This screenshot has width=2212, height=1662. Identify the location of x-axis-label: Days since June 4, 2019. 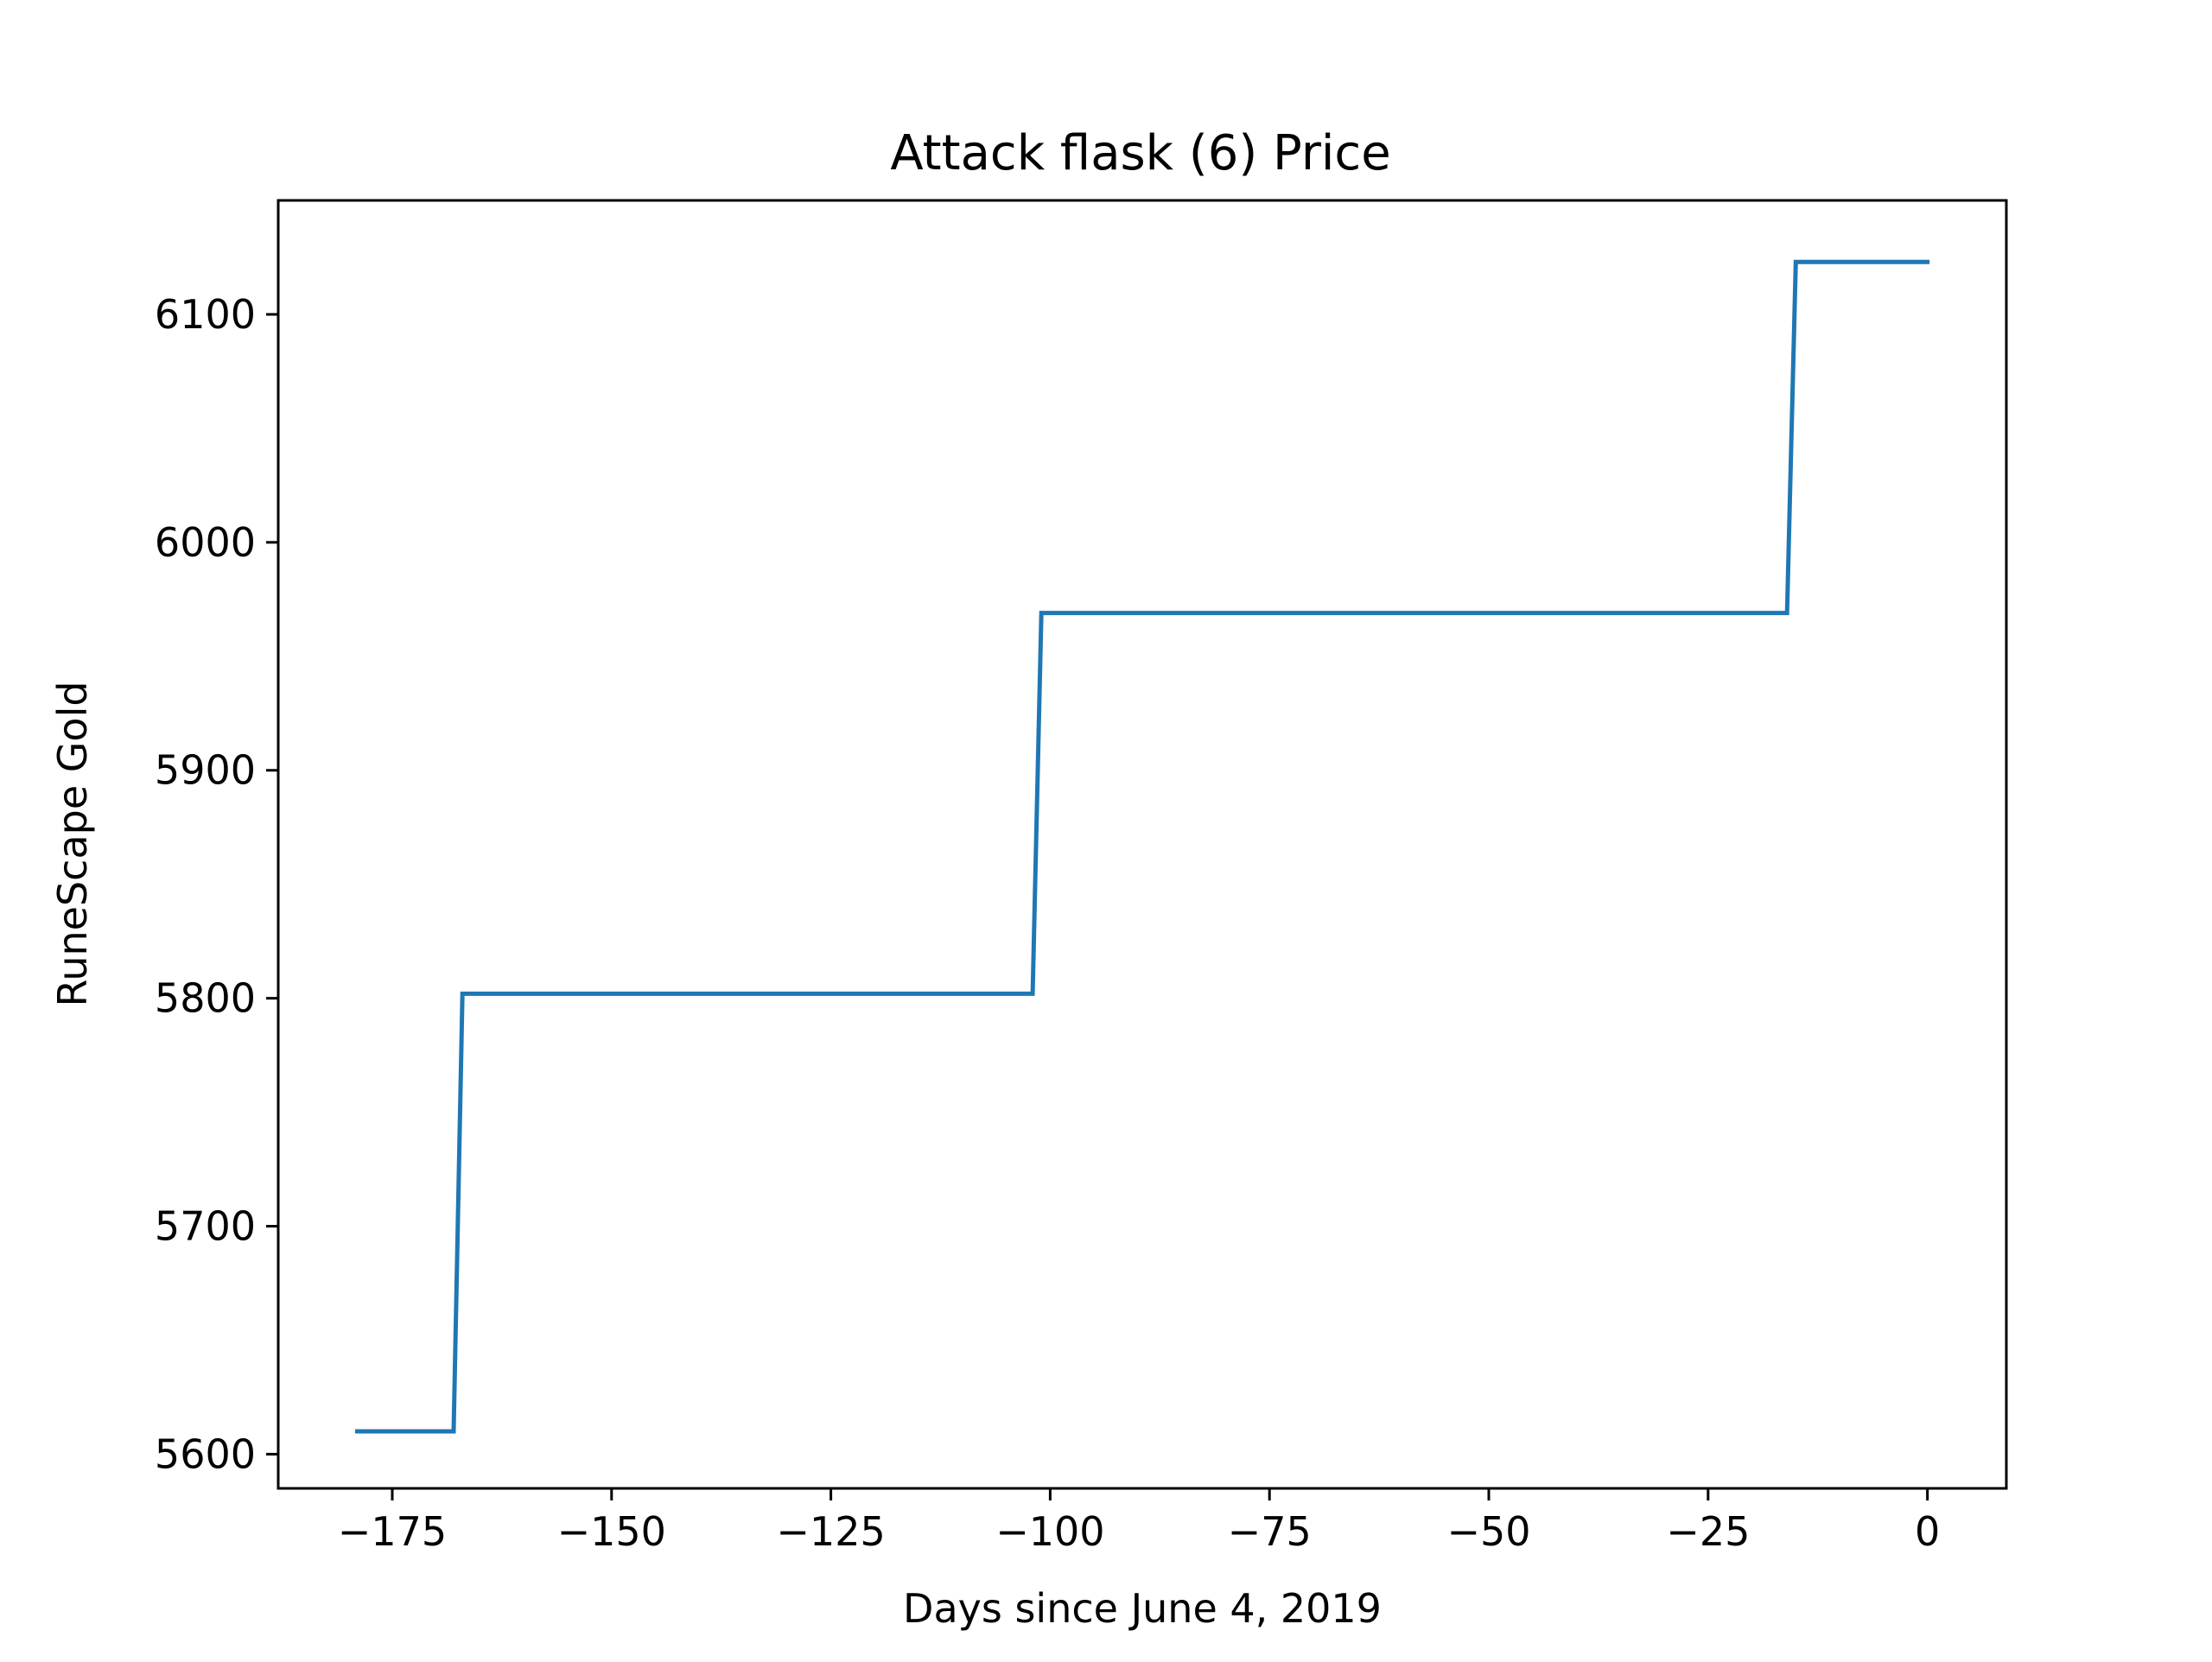
(1142, 1608).